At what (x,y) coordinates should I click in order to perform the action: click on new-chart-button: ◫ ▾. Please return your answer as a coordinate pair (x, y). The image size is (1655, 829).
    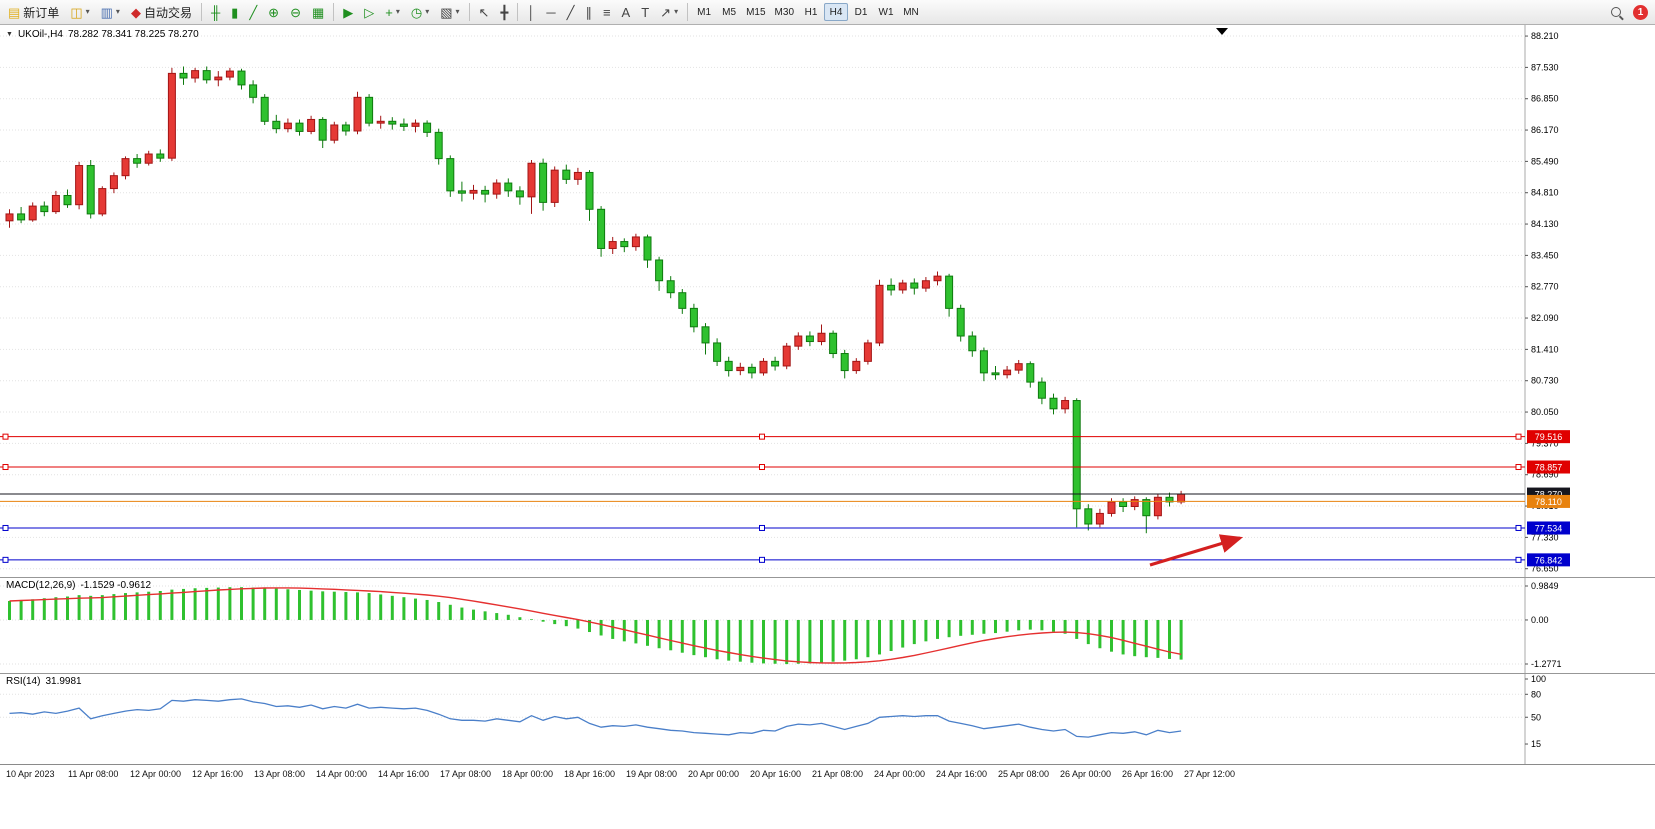
    Looking at the image, I should click on (79, 12).